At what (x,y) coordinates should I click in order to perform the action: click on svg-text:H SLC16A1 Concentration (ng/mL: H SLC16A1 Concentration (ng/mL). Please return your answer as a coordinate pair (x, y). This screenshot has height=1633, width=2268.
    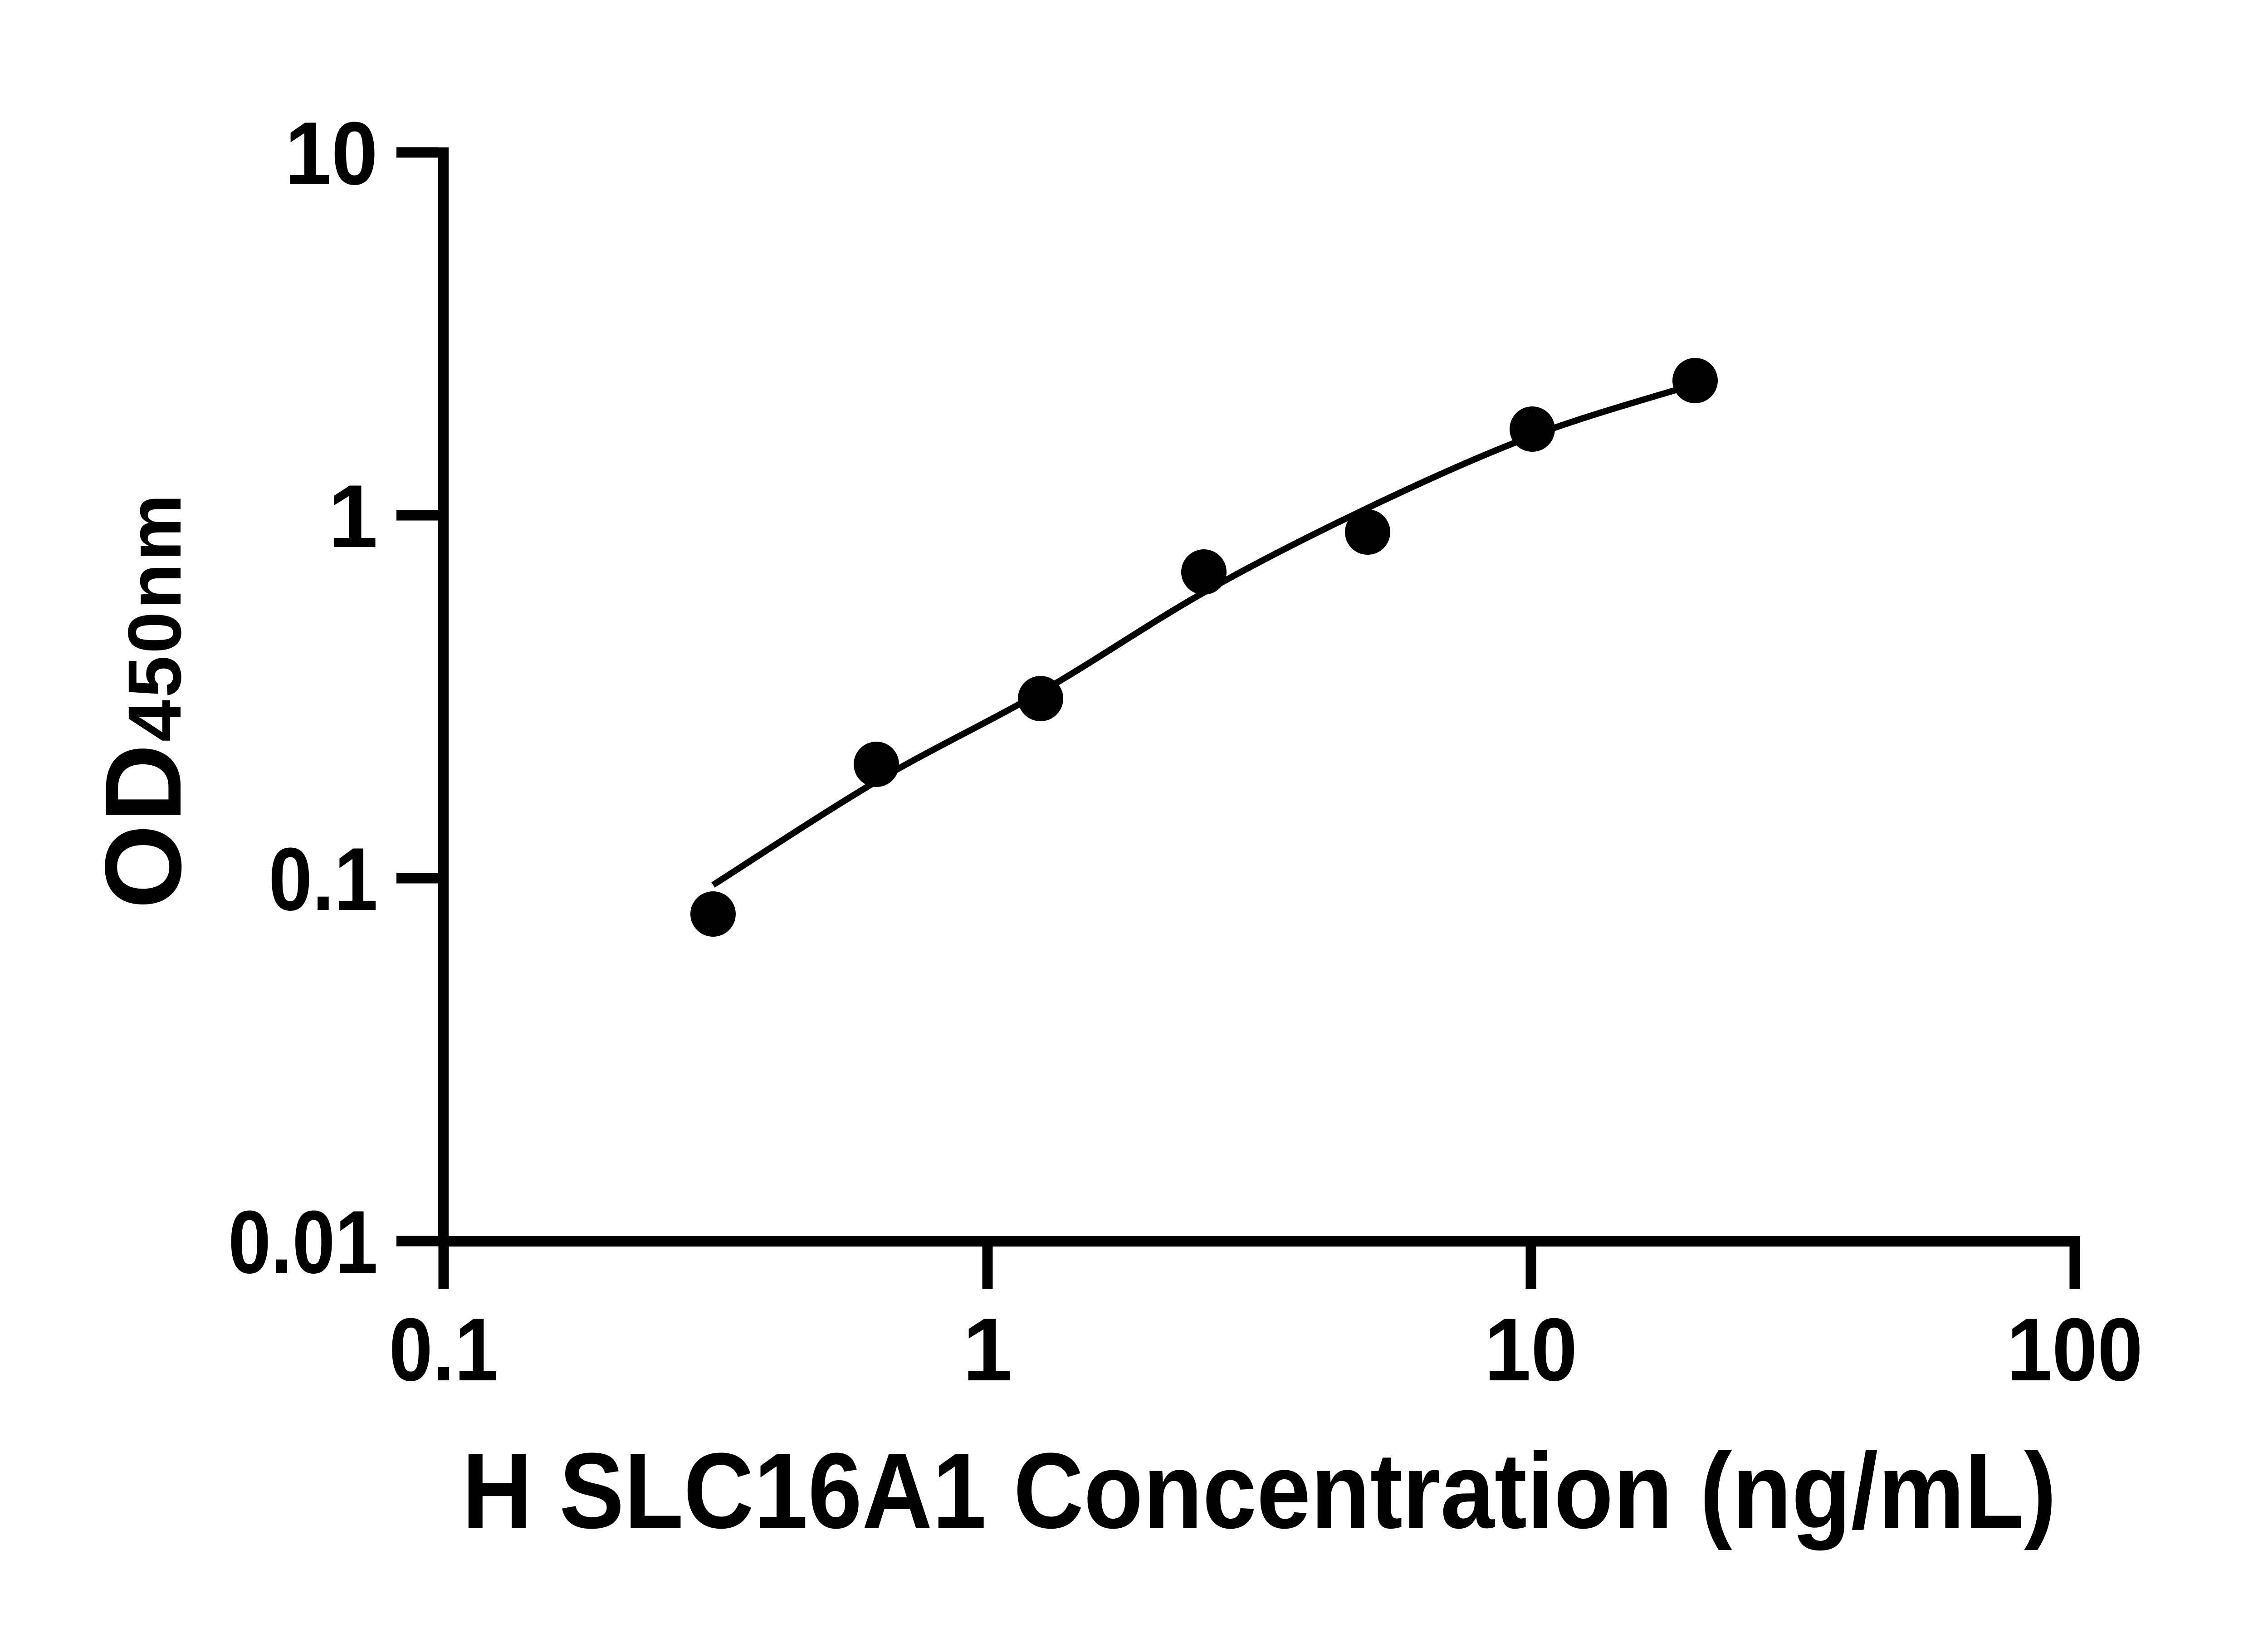
    Looking at the image, I should click on (1260, 1491).